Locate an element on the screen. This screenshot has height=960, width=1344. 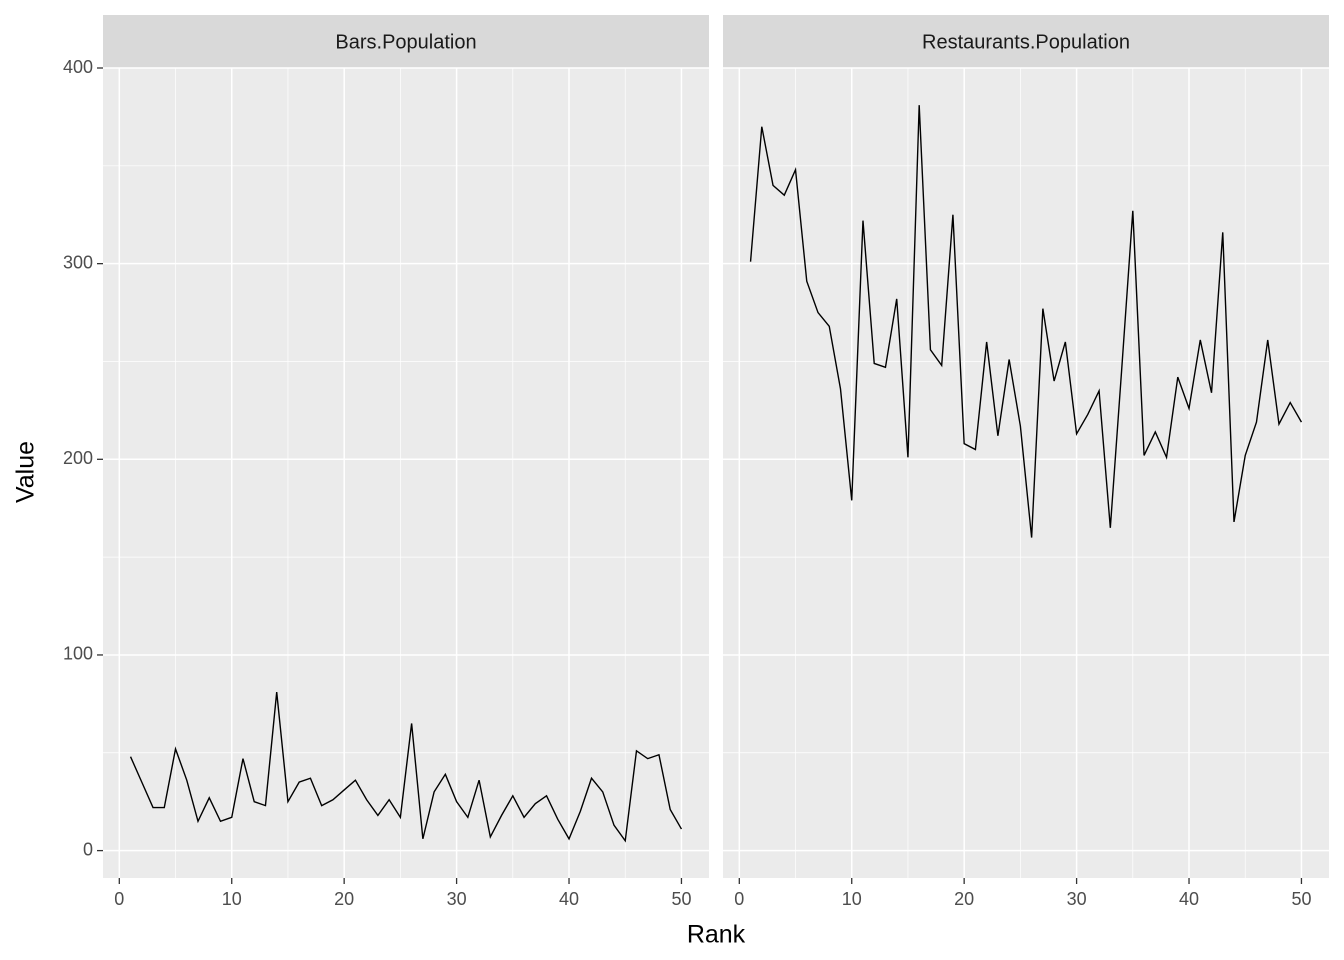
strip-title: Bars.Population is located at coordinates (405, 42).